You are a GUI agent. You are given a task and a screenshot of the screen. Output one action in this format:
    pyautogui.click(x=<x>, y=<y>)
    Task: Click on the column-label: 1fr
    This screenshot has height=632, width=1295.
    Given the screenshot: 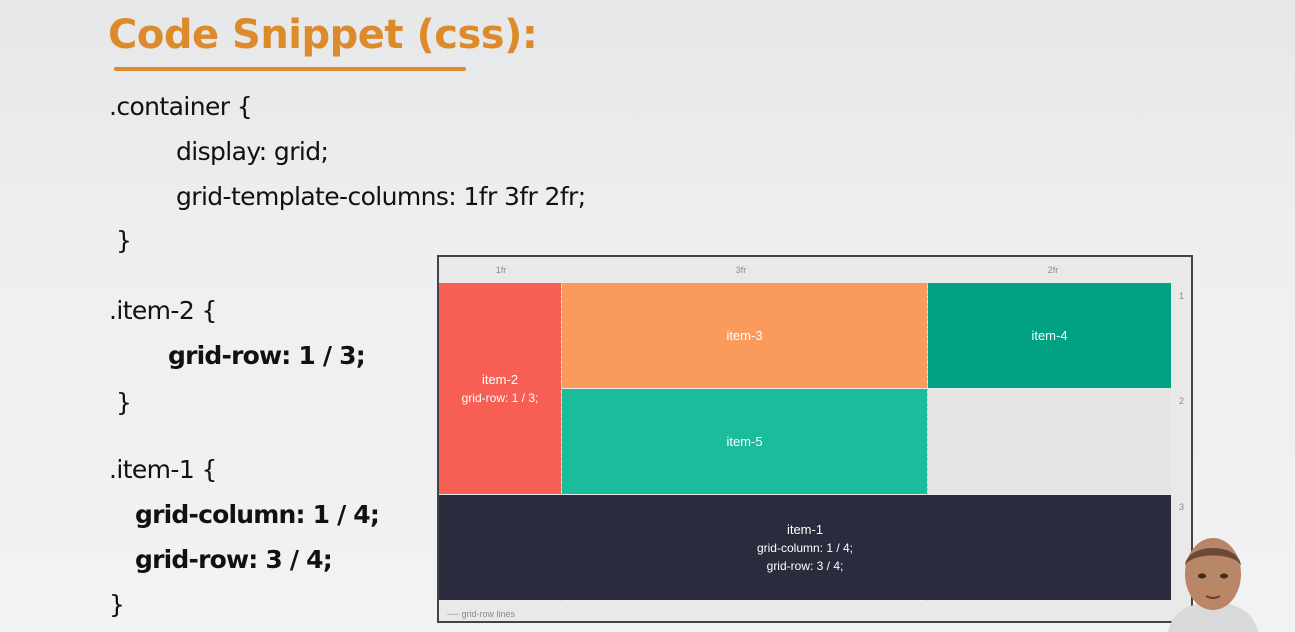 What is the action you would take?
    pyautogui.click(x=501, y=270)
    